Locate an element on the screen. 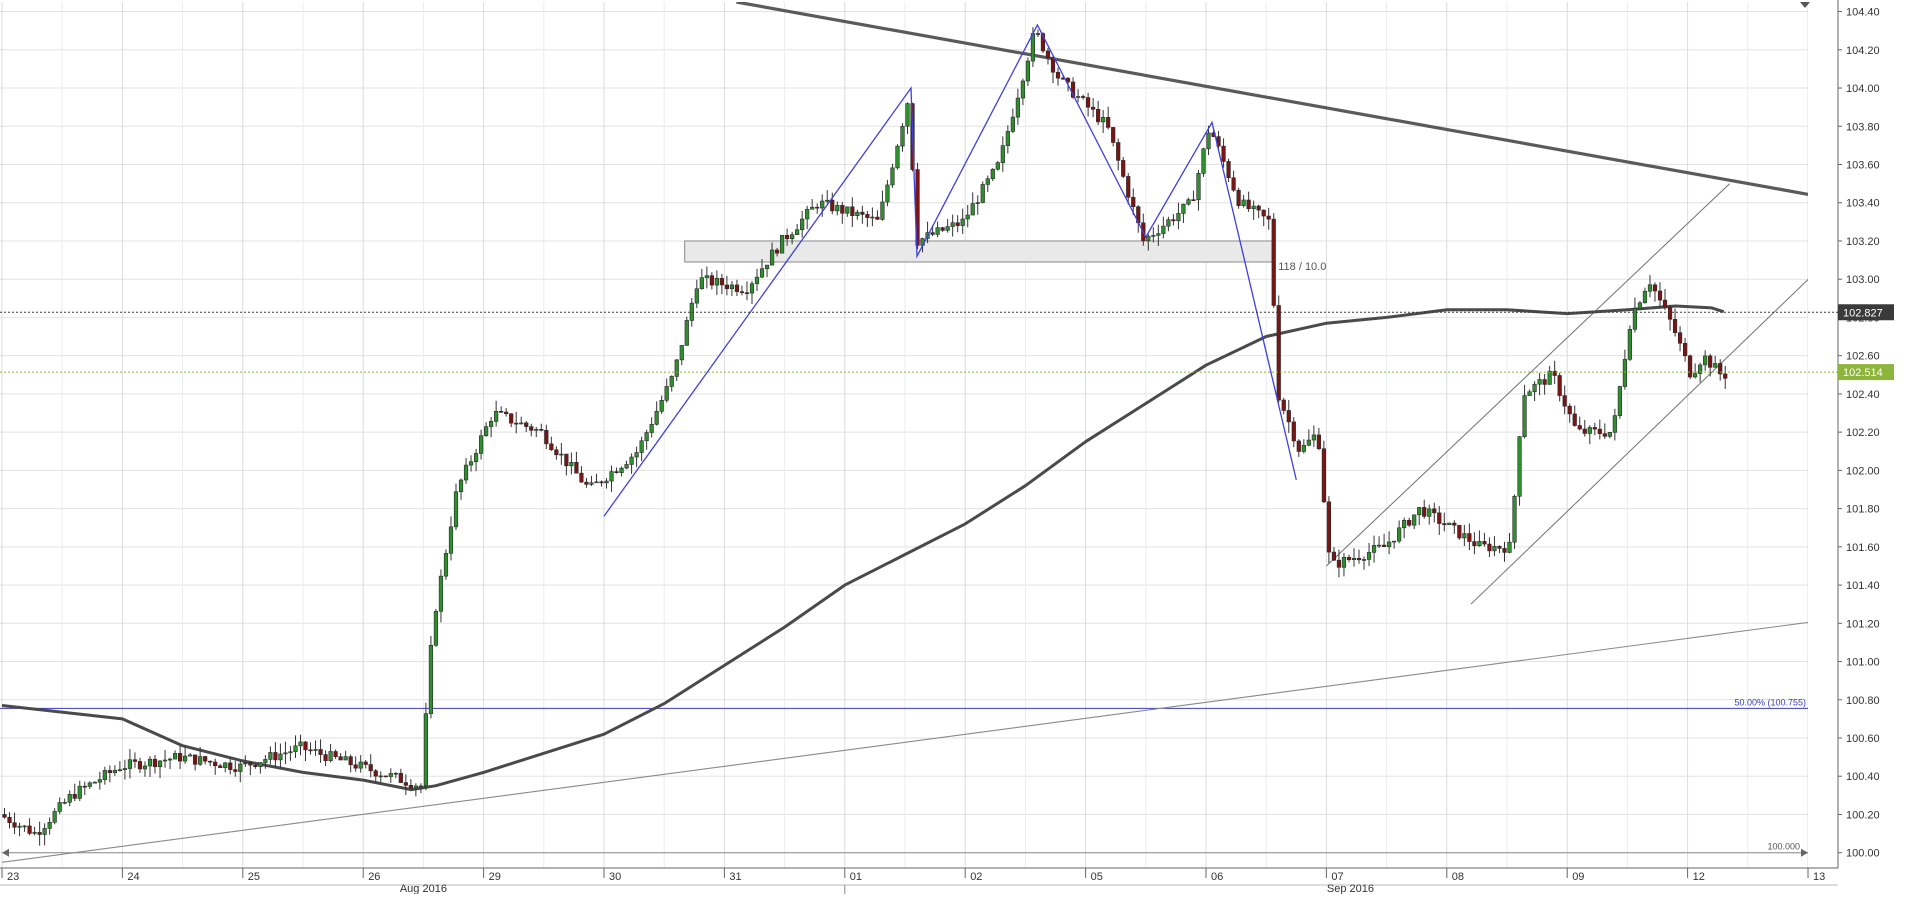 The width and height of the screenshot is (1907, 899). y-tick-label: 103.20 is located at coordinates (1863, 242).